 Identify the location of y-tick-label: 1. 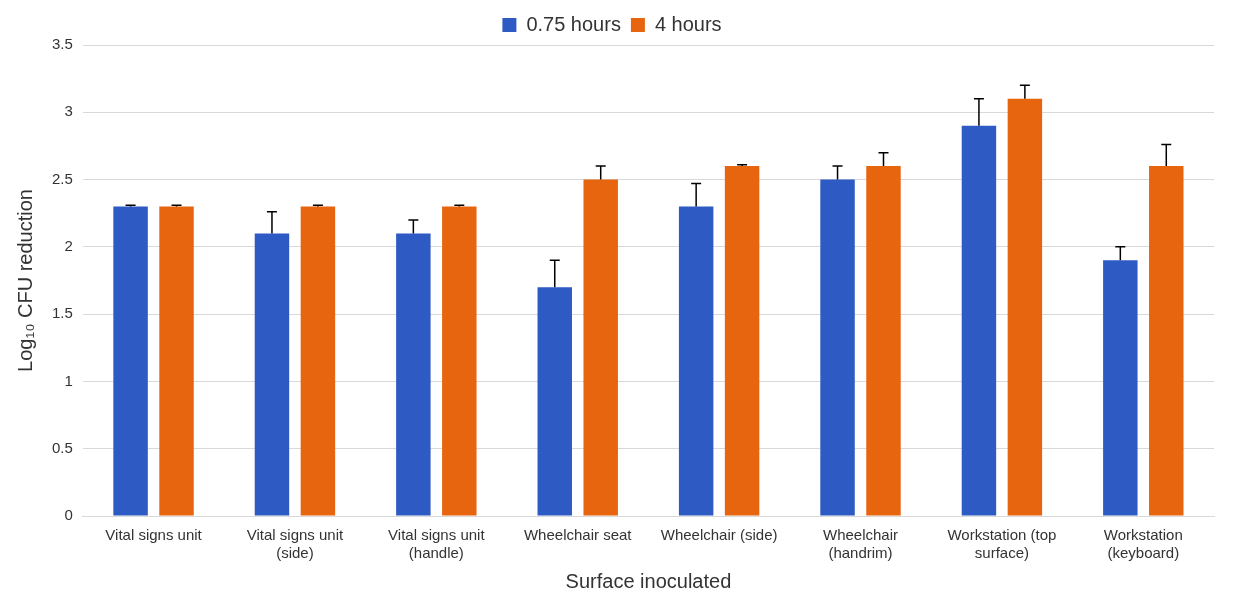
(68, 380).